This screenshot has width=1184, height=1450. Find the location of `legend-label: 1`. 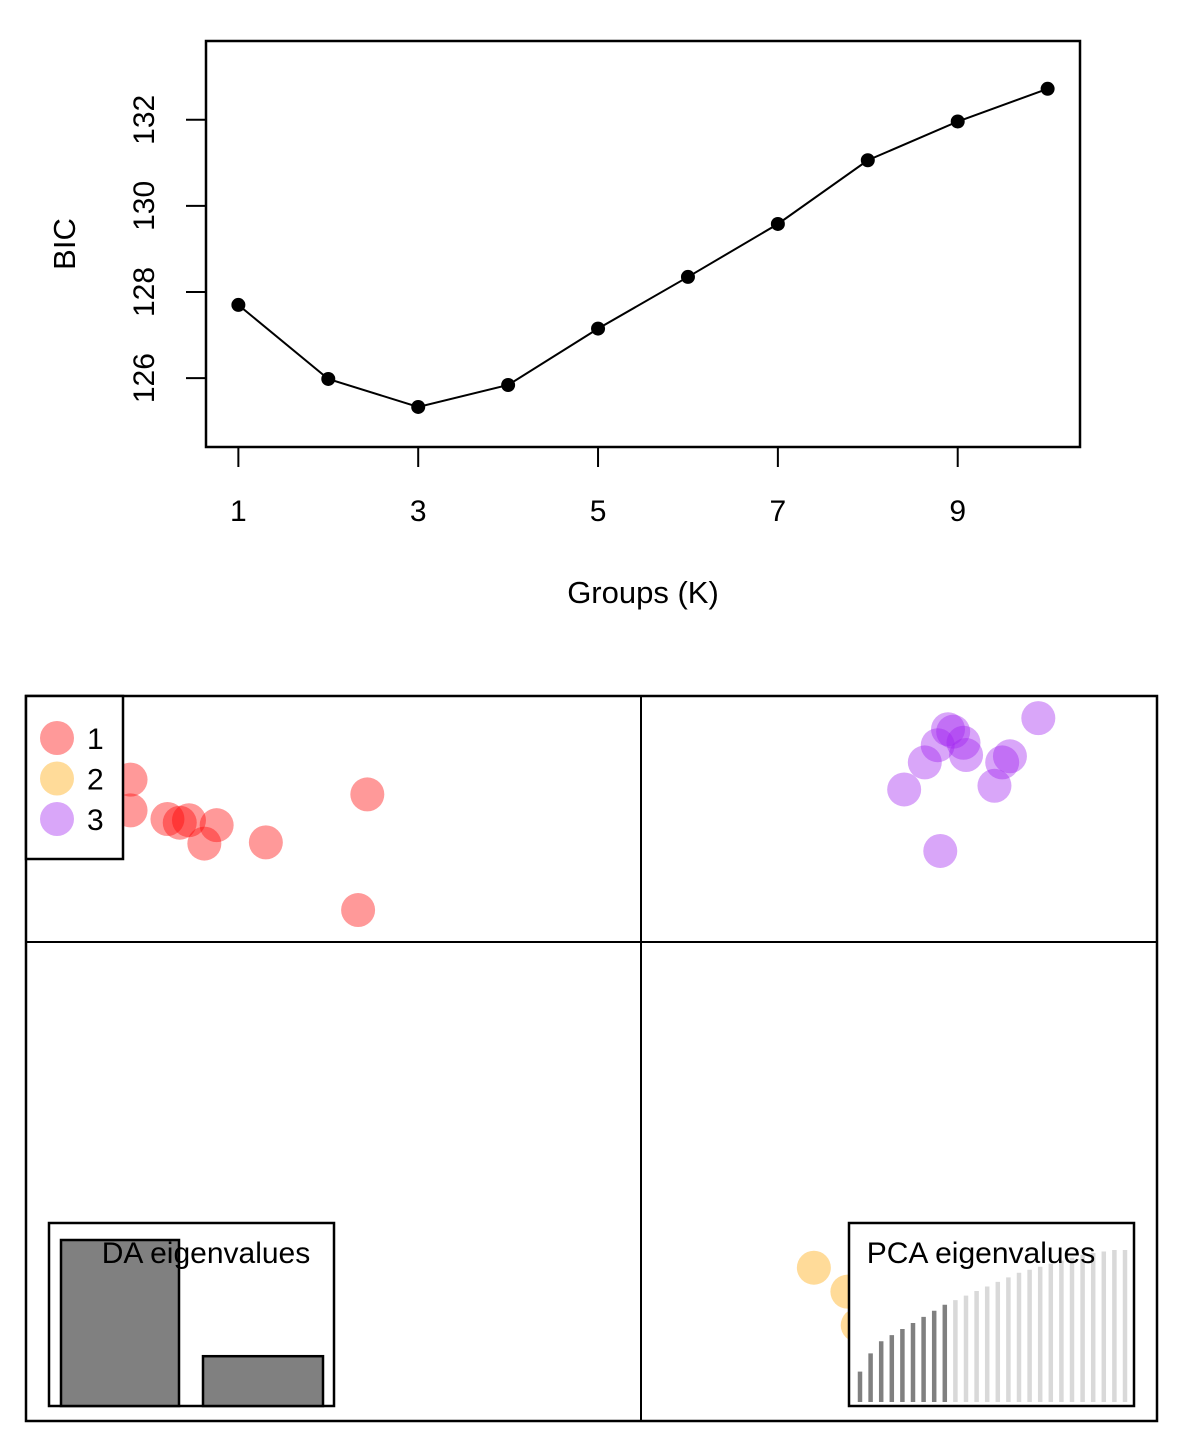

legend-label: 1 is located at coordinates (95, 739).